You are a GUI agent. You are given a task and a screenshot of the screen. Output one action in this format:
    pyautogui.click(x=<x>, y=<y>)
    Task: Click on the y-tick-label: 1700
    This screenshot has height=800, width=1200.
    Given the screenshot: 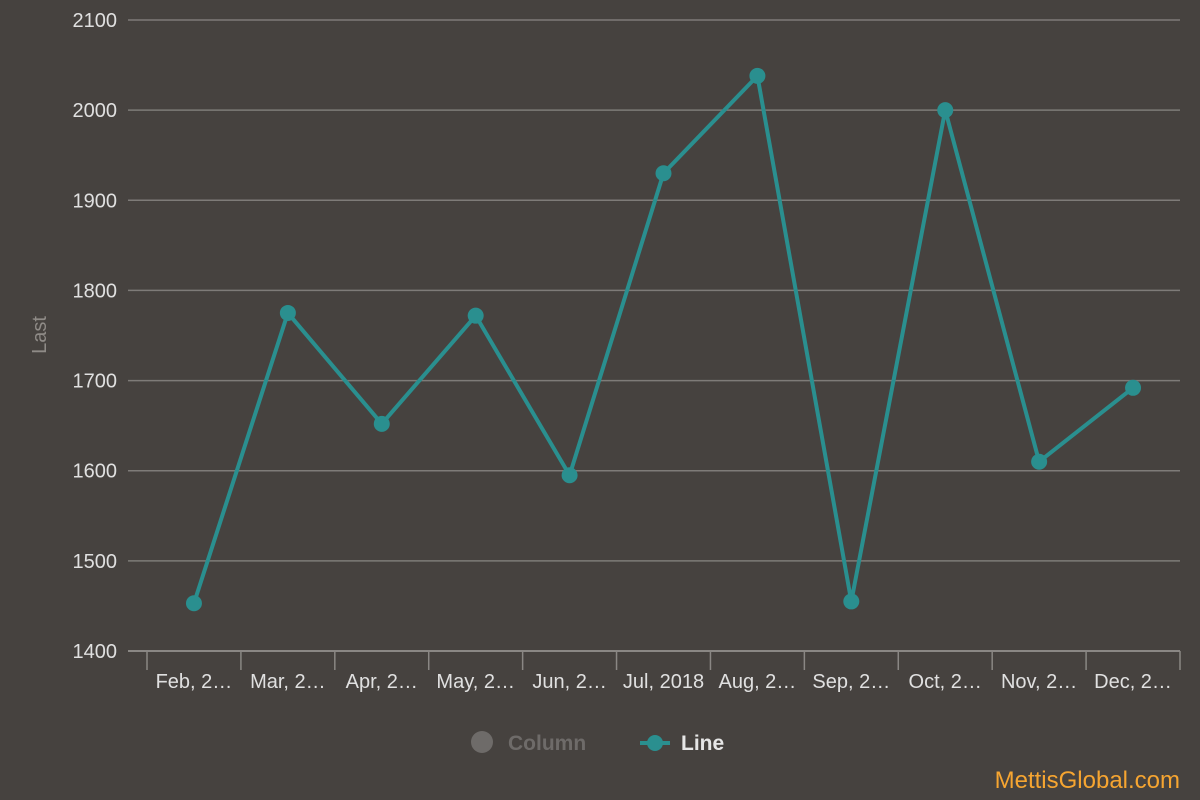 What is the action you would take?
    pyautogui.click(x=95, y=382)
    